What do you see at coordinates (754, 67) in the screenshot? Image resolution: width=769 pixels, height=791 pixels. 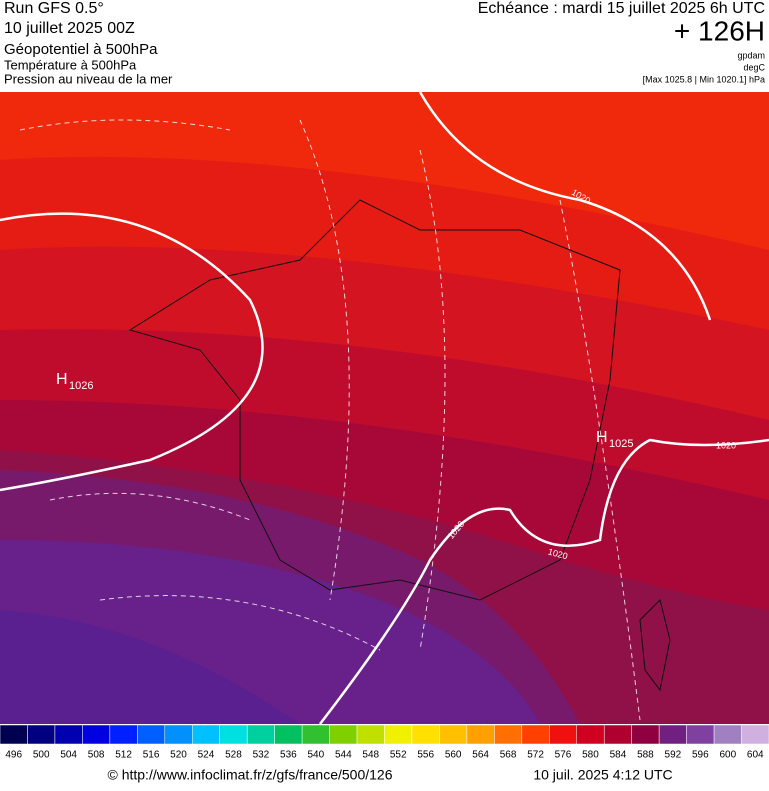 I see `unit-label: degC` at bounding box center [754, 67].